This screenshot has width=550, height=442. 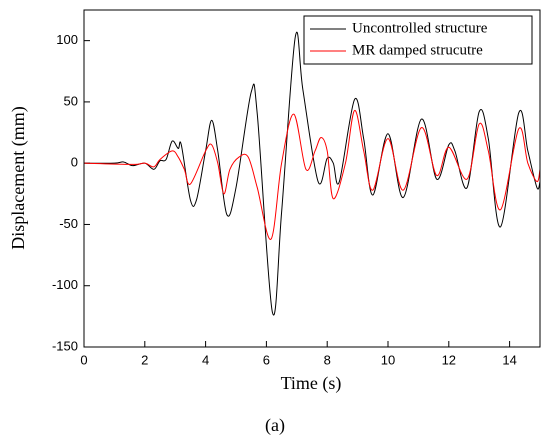 What do you see at coordinates (266, 359) in the screenshot?
I see `x-tick-label: 6` at bounding box center [266, 359].